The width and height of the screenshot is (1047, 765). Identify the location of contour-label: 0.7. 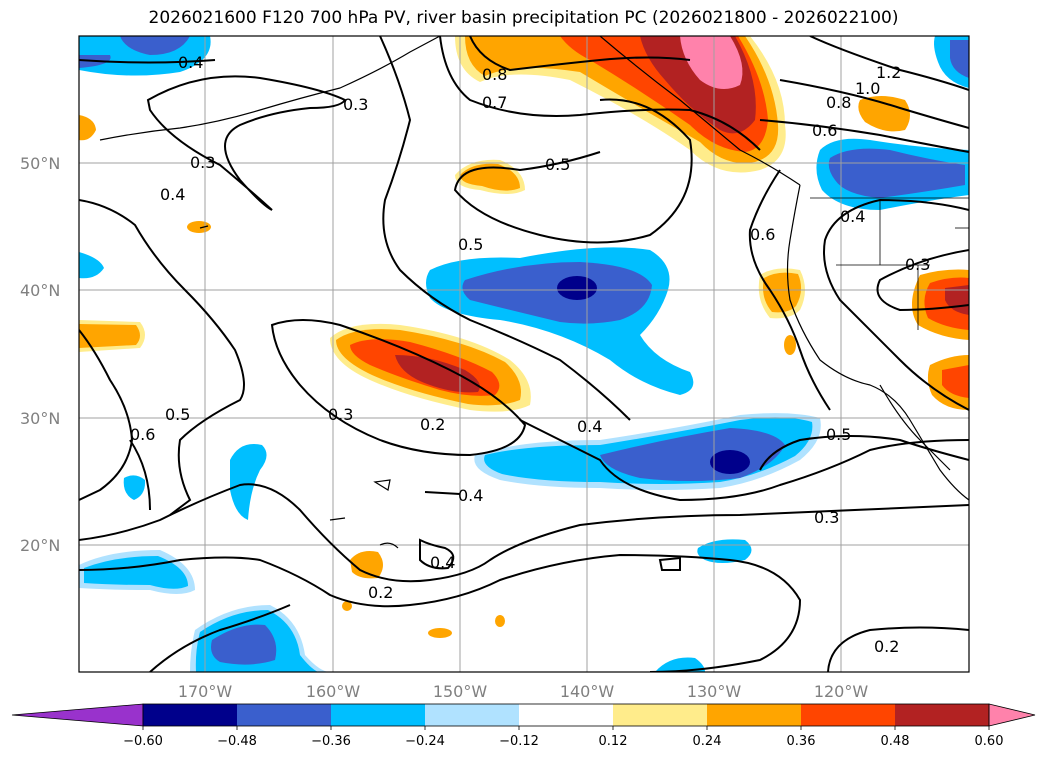
(494, 102).